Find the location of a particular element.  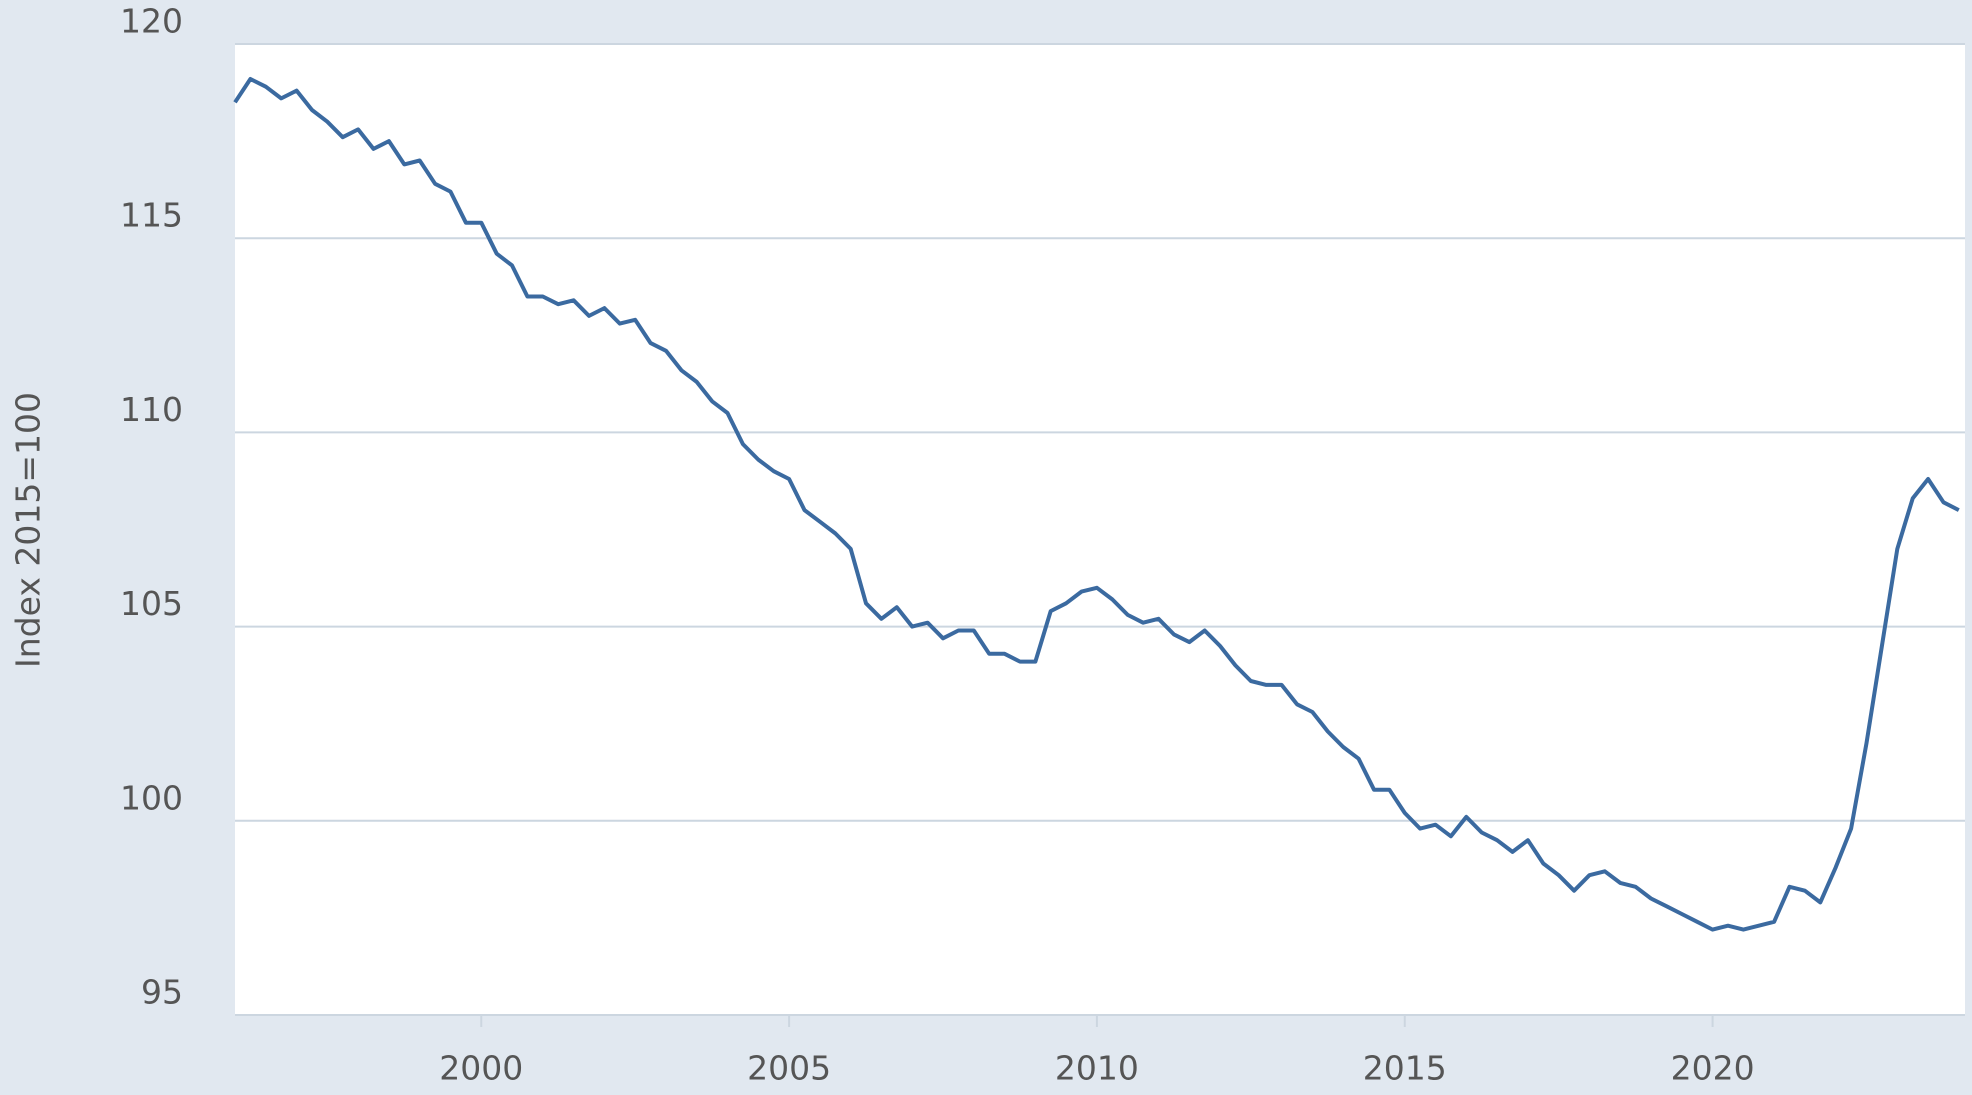

x-tick-label: 2000 is located at coordinates (481, 1068).